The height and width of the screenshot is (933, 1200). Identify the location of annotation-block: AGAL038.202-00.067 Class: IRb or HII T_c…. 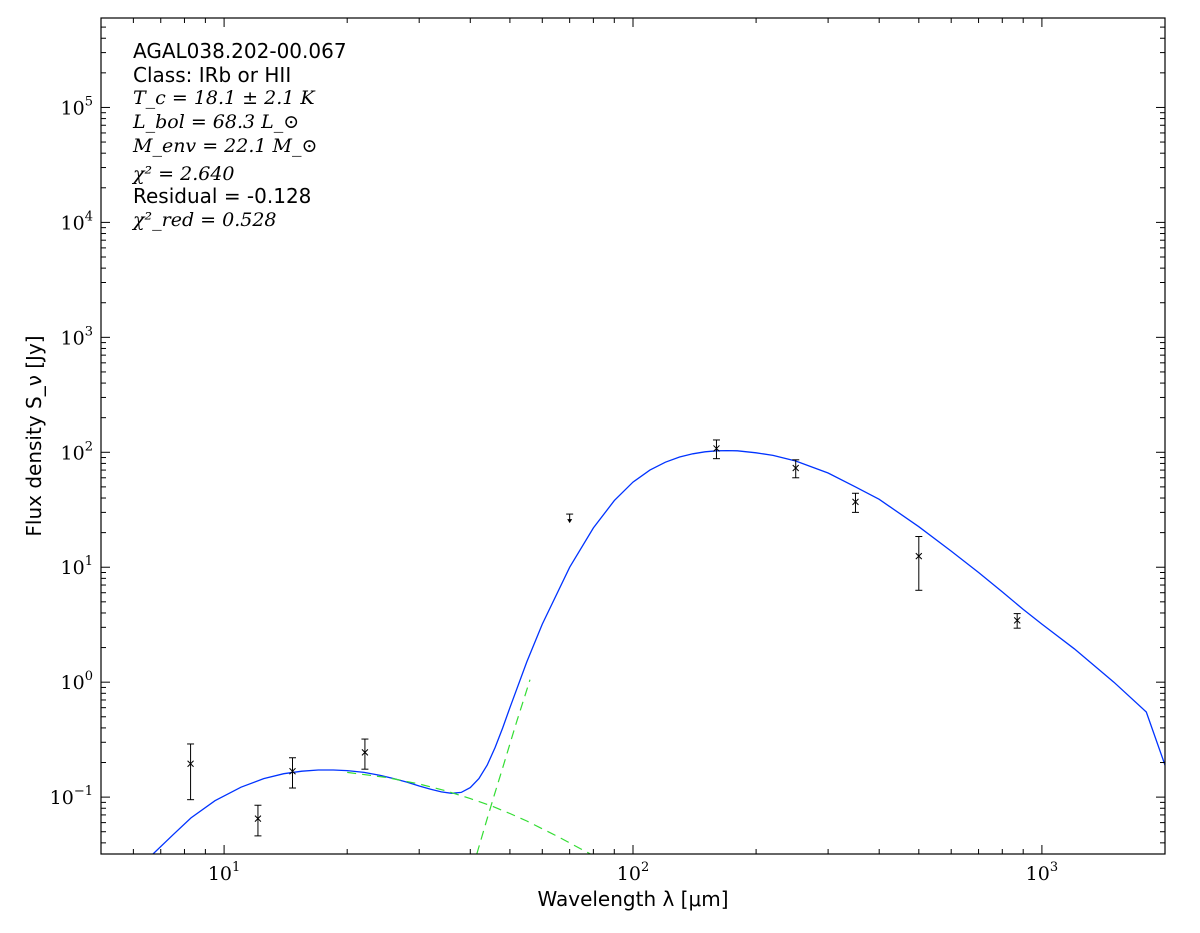
(239, 135).